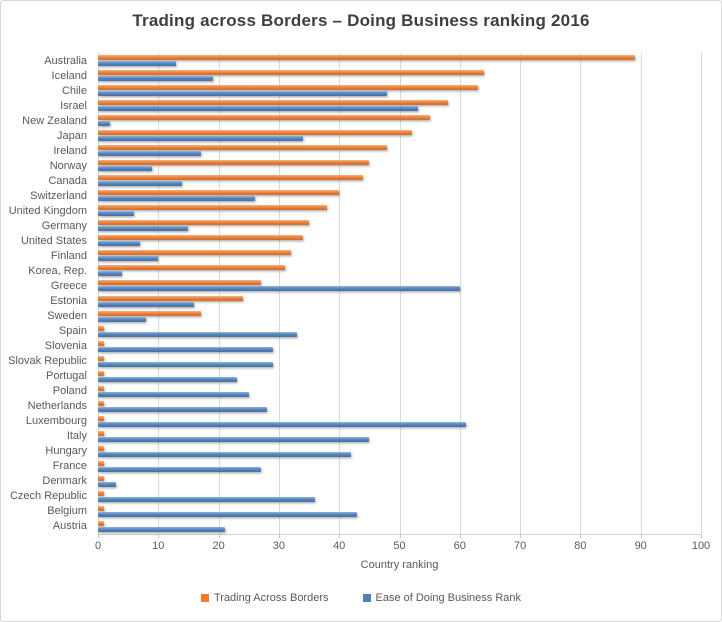 This screenshot has height=622, width=722. What do you see at coordinates (56, 421) in the screenshot?
I see `category-label: Luxembourg` at bounding box center [56, 421].